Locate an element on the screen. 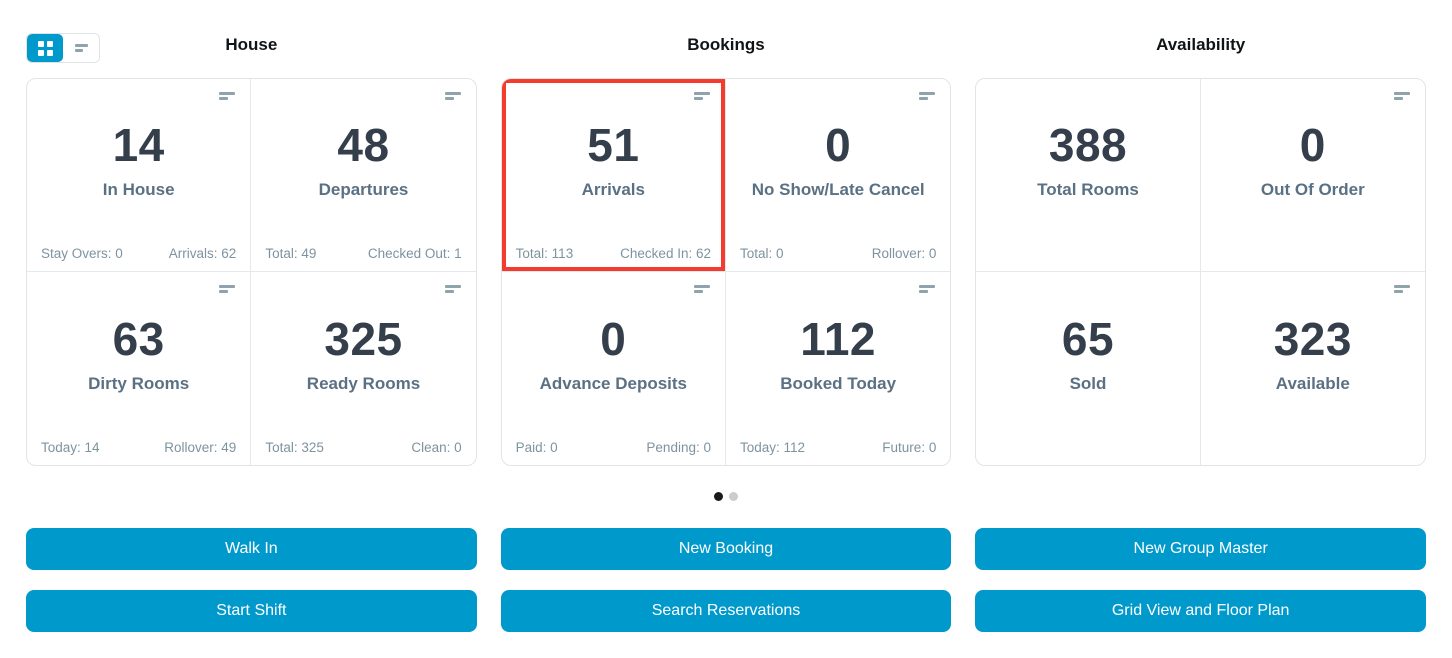  card-stats: Total: 113 Checked In: 62 is located at coordinates (613, 253).